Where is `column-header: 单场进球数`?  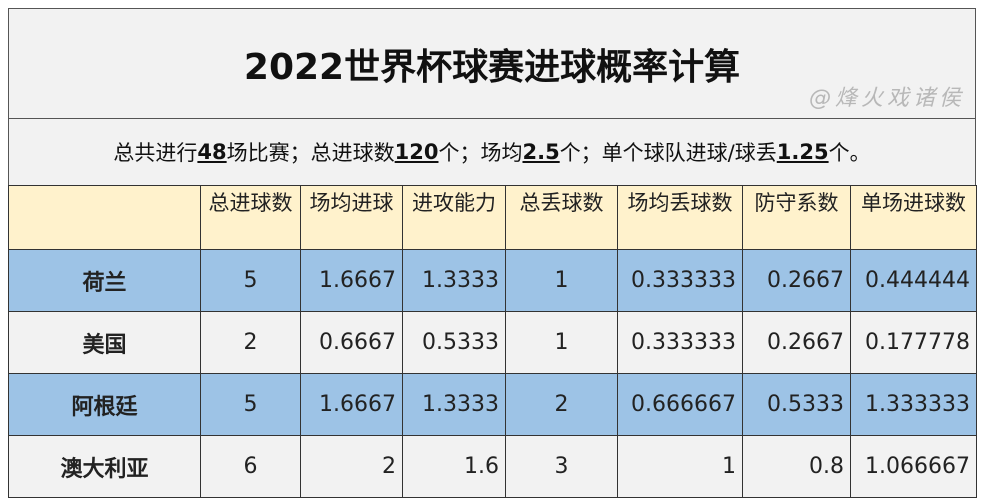
column-header: 单场进球数 is located at coordinates (913, 217).